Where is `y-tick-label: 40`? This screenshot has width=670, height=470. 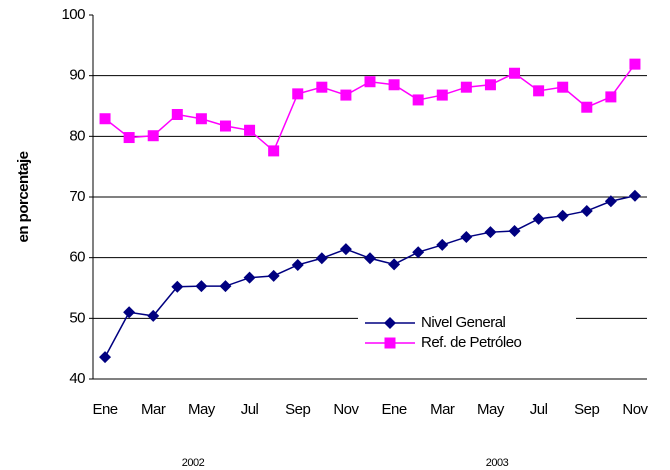 y-tick-label: 40 is located at coordinates (77, 378).